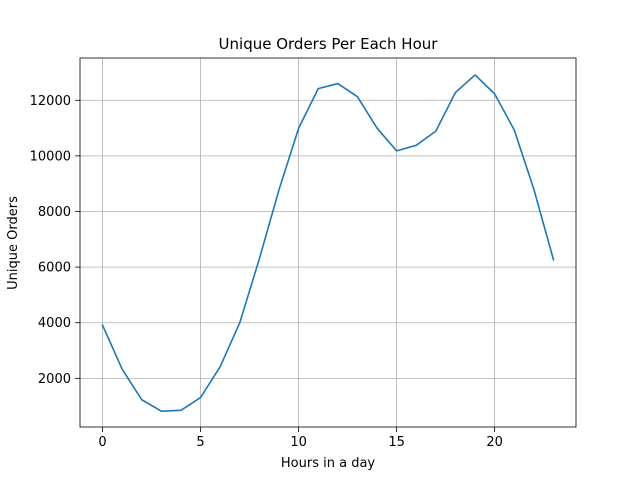 Image resolution: width=640 pixels, height=480 pixels. Describe the element at coordinates (396, 442) in the screenshot. I see `x-tick-label: 15` at that location.